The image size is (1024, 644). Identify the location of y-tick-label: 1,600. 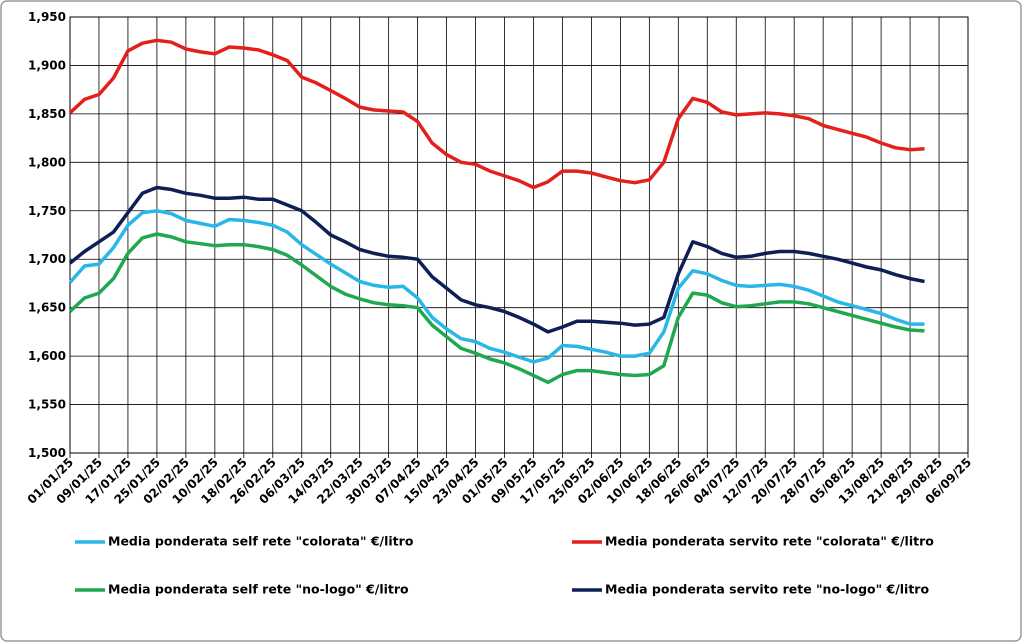
(47, 356).